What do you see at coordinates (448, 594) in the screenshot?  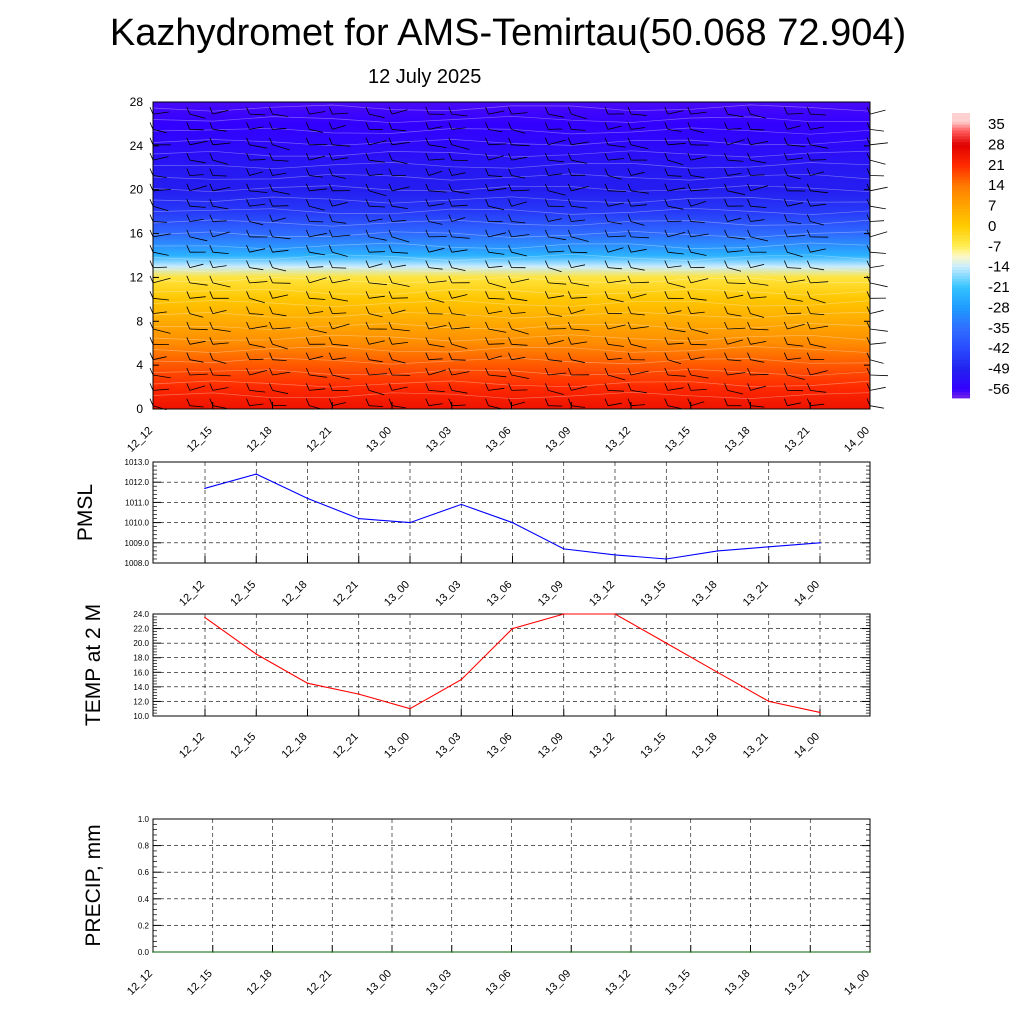 I see `pmsl-x-tick-label: 13_03` at bounding box center [448, 594].